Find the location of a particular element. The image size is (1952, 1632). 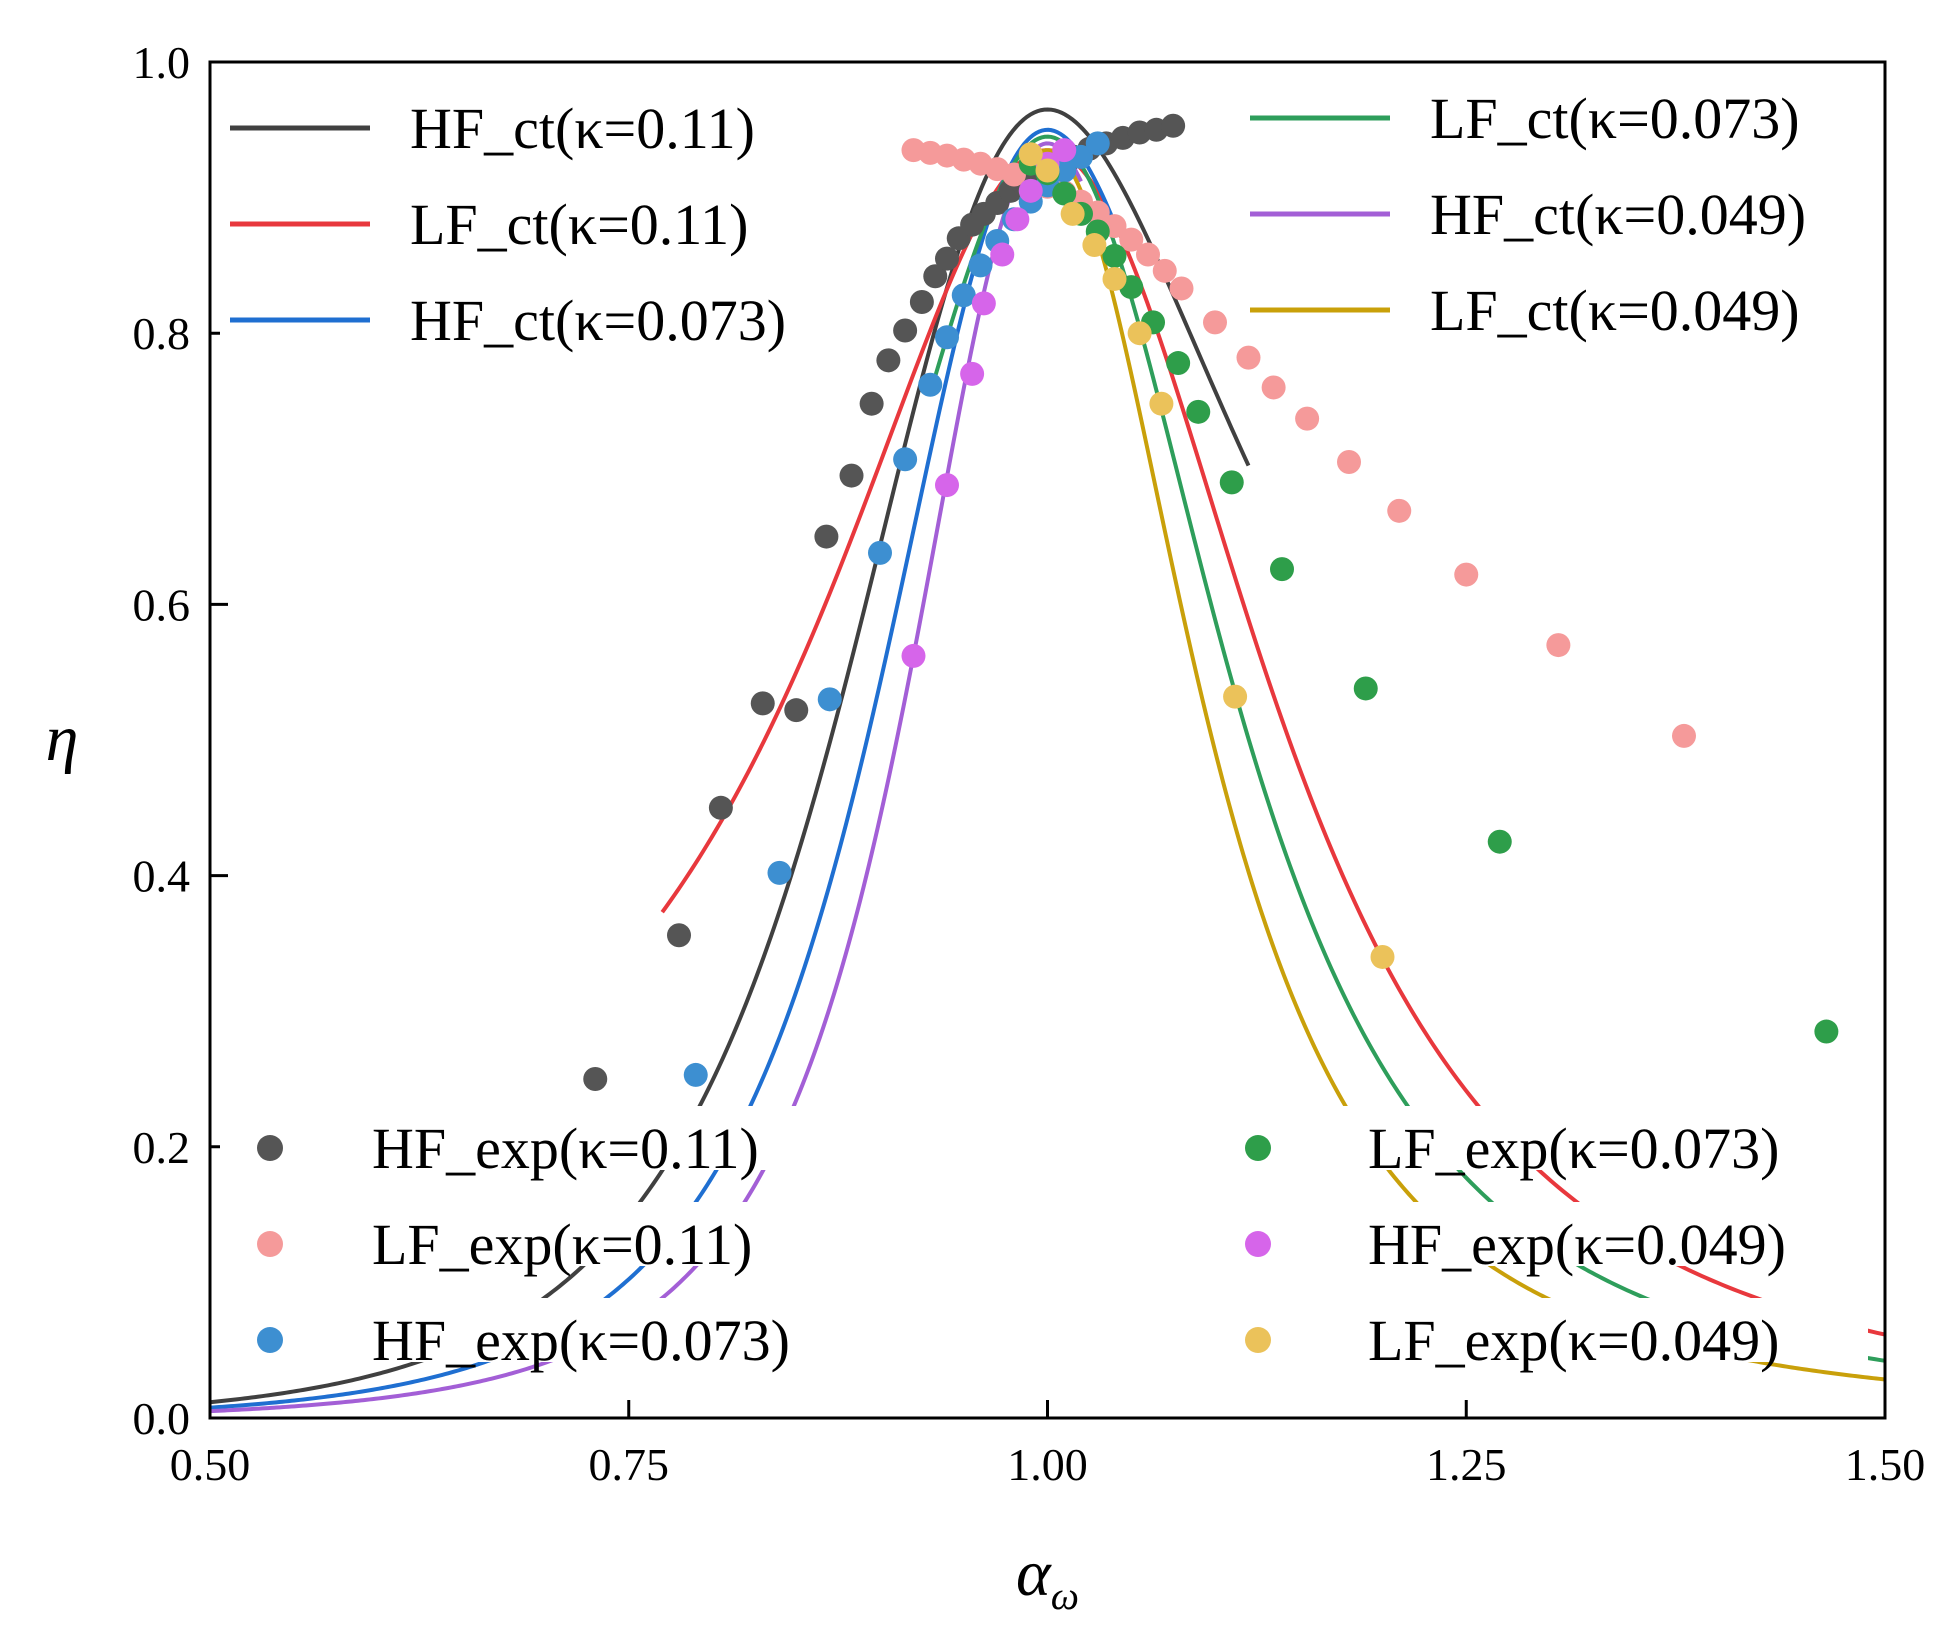

y-tick-label: 0.8 is located at coordinates (162, 333).